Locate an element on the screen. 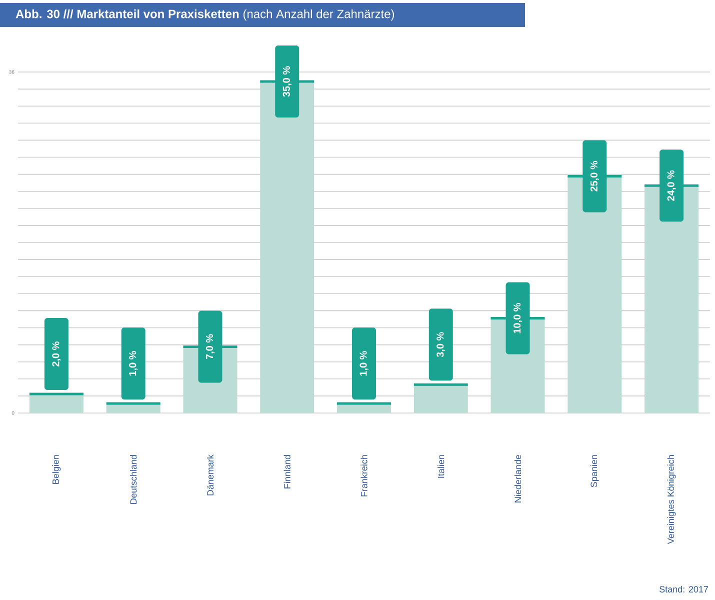  data-label: 7,0 % is located at coordinates (210, 347).